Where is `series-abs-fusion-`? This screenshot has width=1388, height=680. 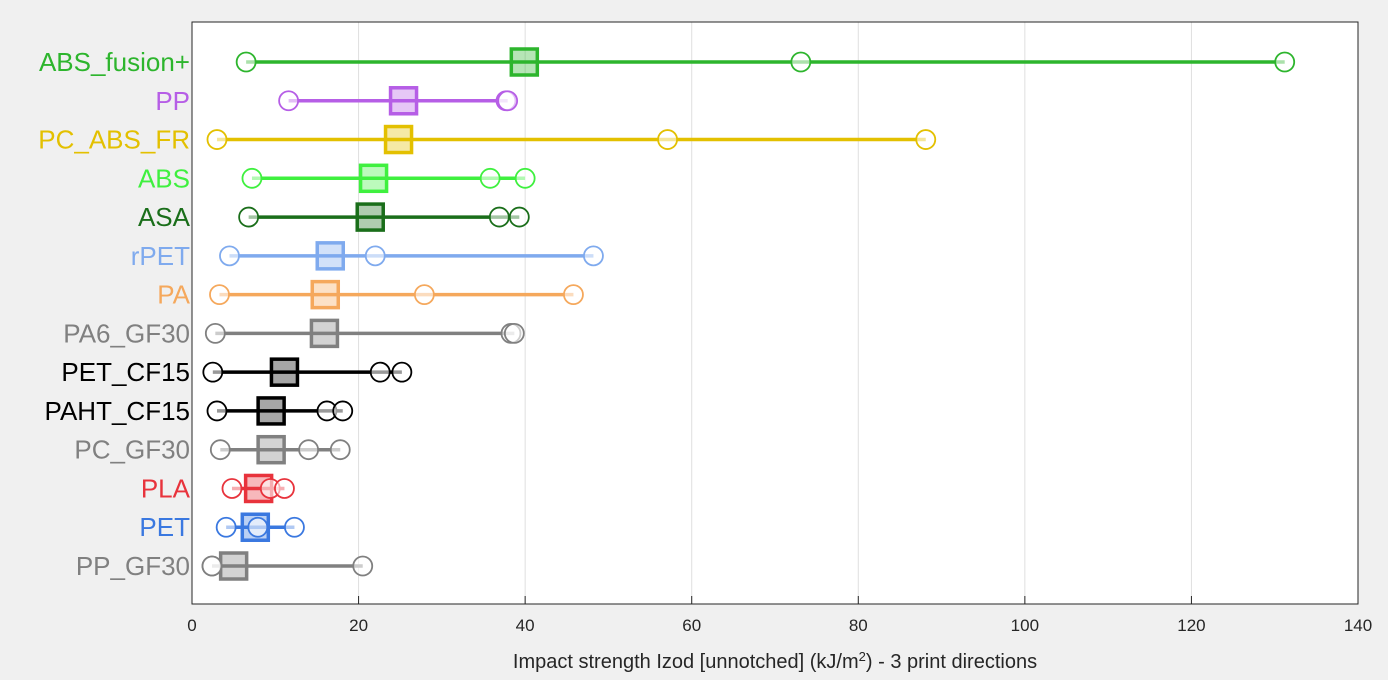 series-abs-fusion- is located at coordinates (765, 62).